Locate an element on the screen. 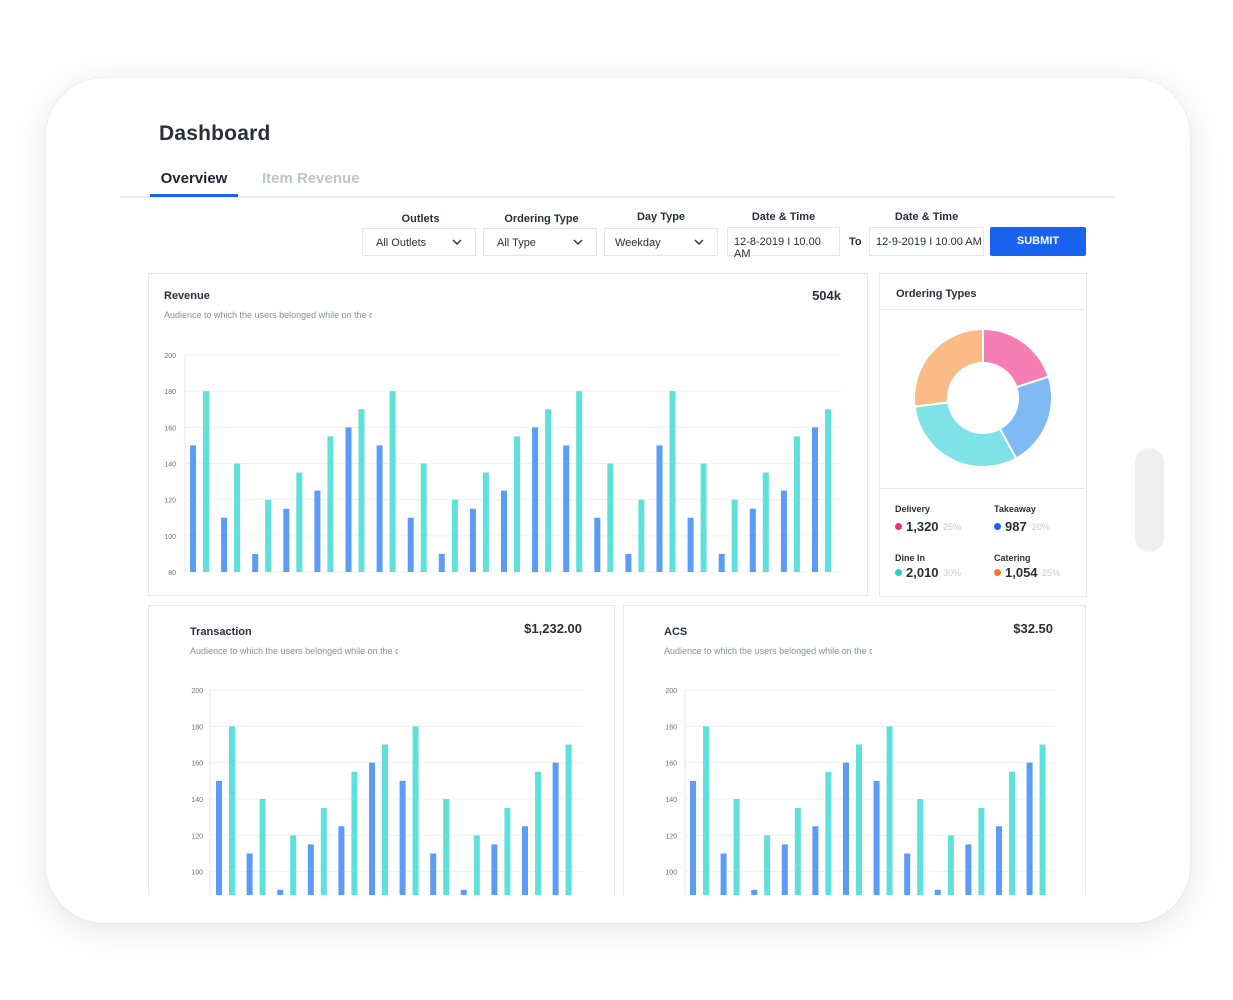 This screenshot has width=1233, height=1000. outlets-select: All Outlets is located at coordinates (419, 242).